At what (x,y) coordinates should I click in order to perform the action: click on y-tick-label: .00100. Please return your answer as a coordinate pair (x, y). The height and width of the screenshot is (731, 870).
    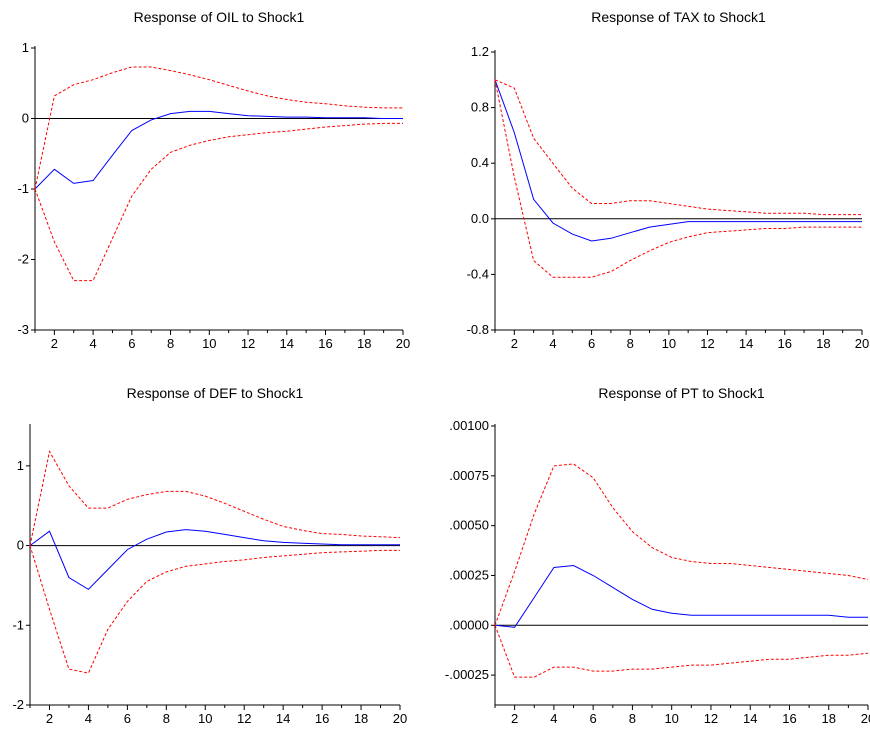
    Looking at the image, I should click on (469, 425).